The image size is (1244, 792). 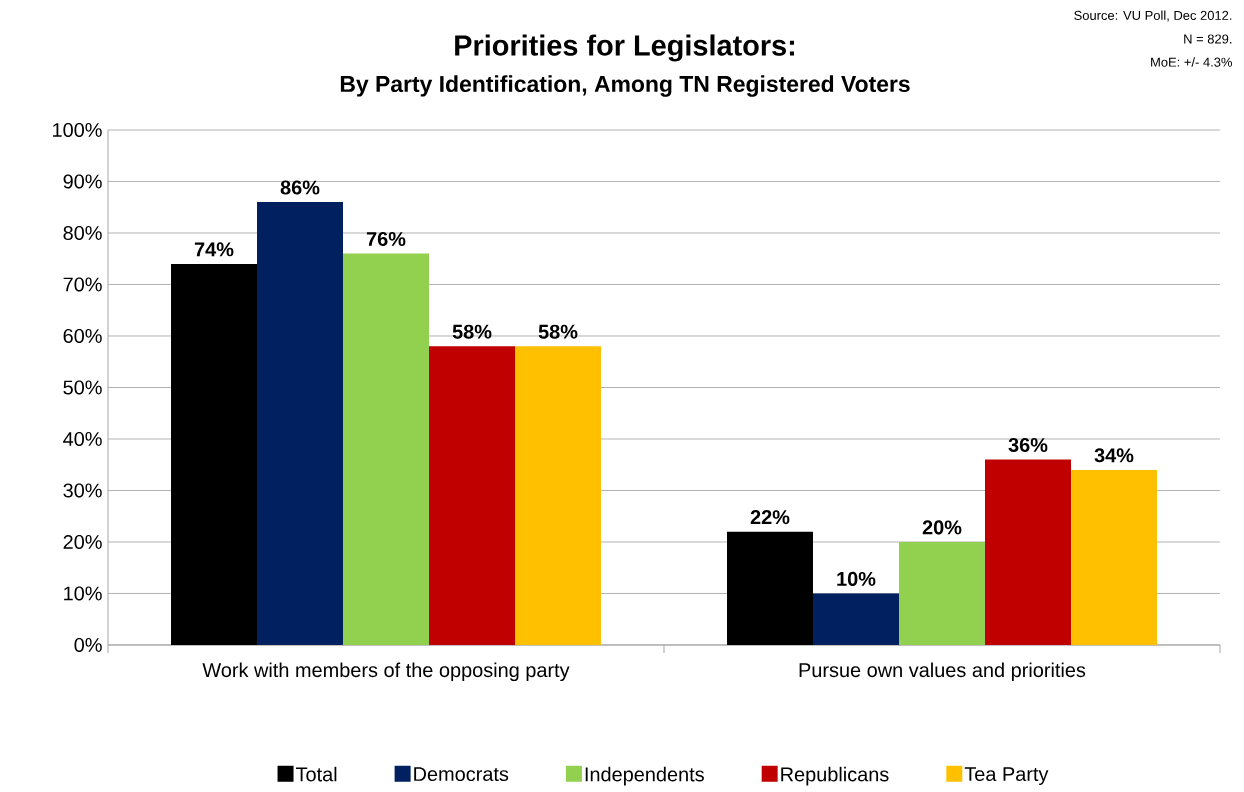 What do you see at coordinates (461, 774) in the screenshot?
I see `legend-label: Democrats` at bounding box center [461, 774].